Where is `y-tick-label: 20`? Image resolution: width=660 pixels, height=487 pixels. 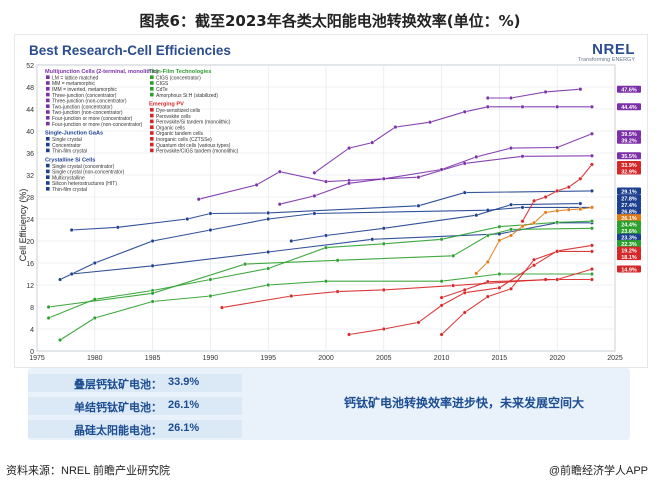 y-tick-label: 20 is located at coordinates (30, 242).